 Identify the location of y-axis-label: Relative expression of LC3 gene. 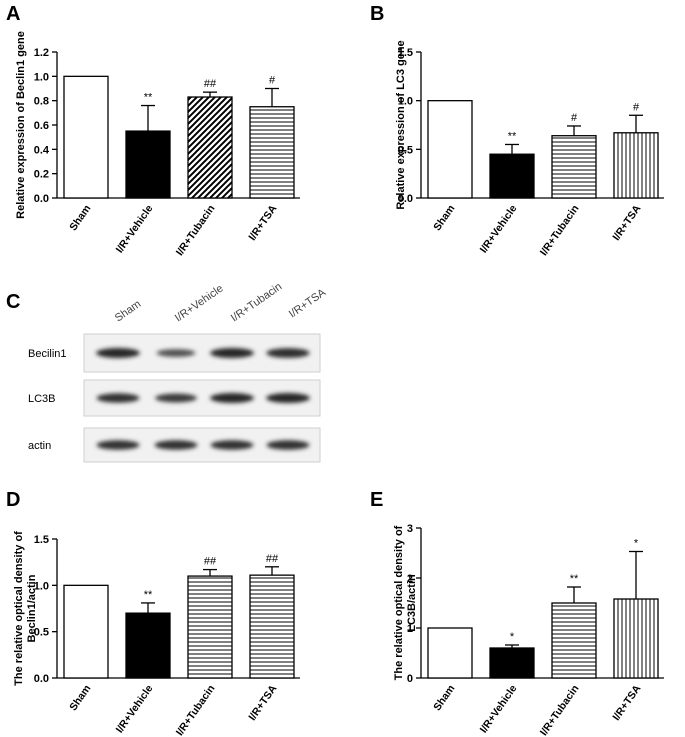
(401, 124).